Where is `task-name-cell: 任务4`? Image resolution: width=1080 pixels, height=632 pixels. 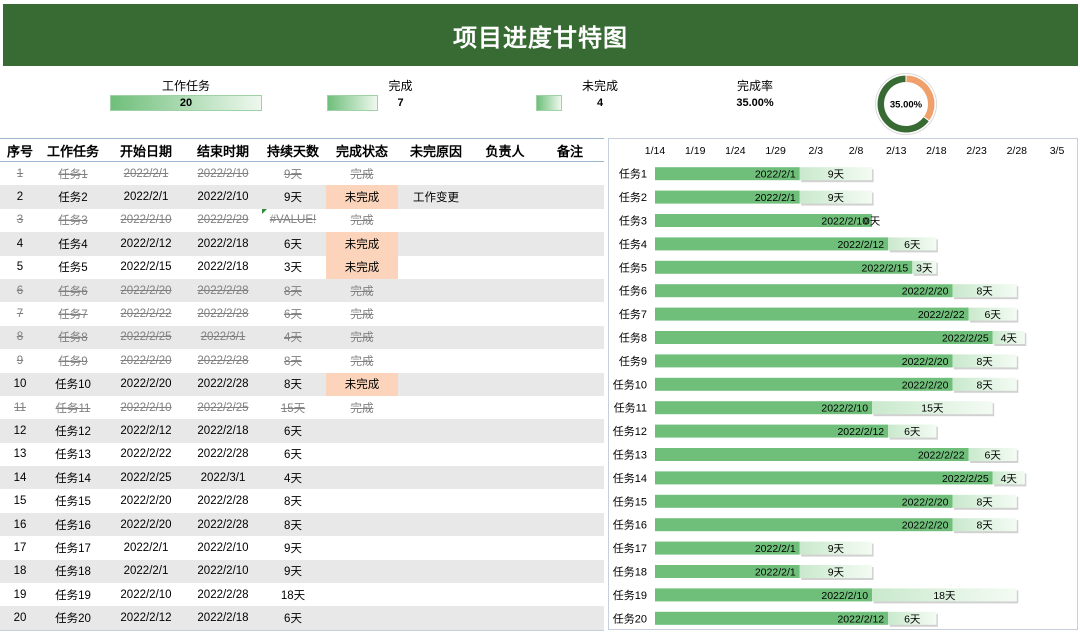
task-name-cell: 任务4 is located at coordinates (73, 243).